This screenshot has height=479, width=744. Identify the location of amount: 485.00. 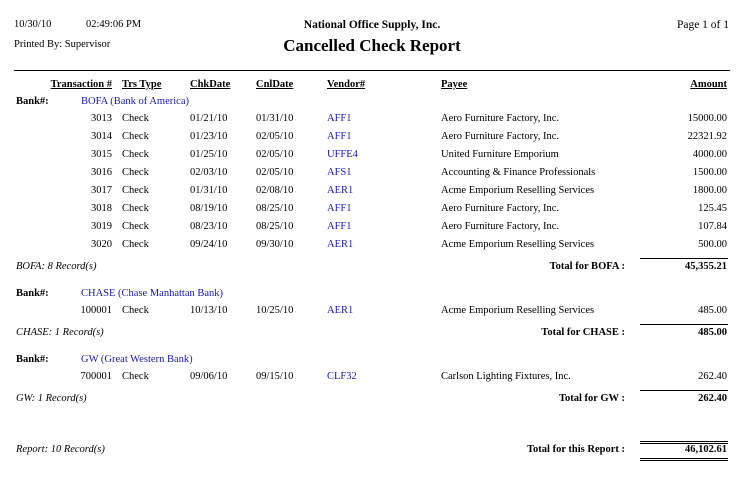
(712, 310).